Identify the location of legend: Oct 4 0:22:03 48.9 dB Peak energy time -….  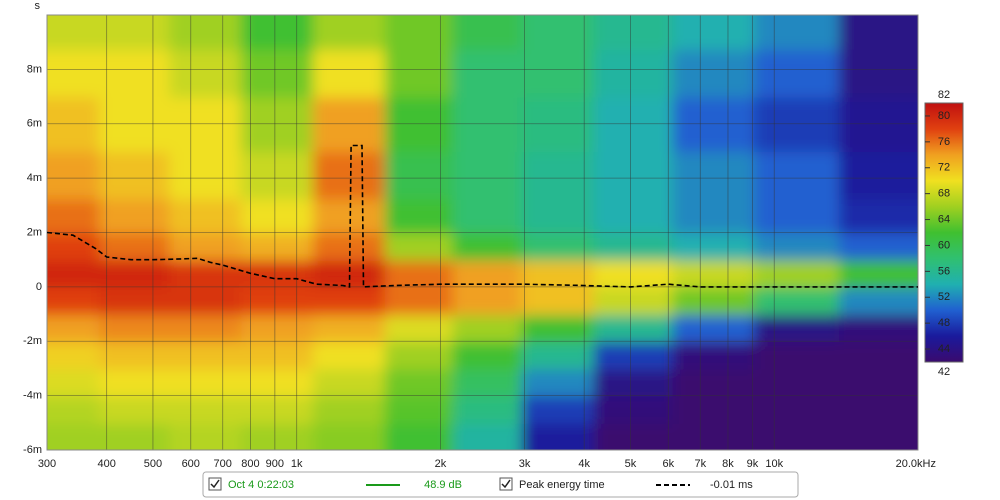
(500, 484).